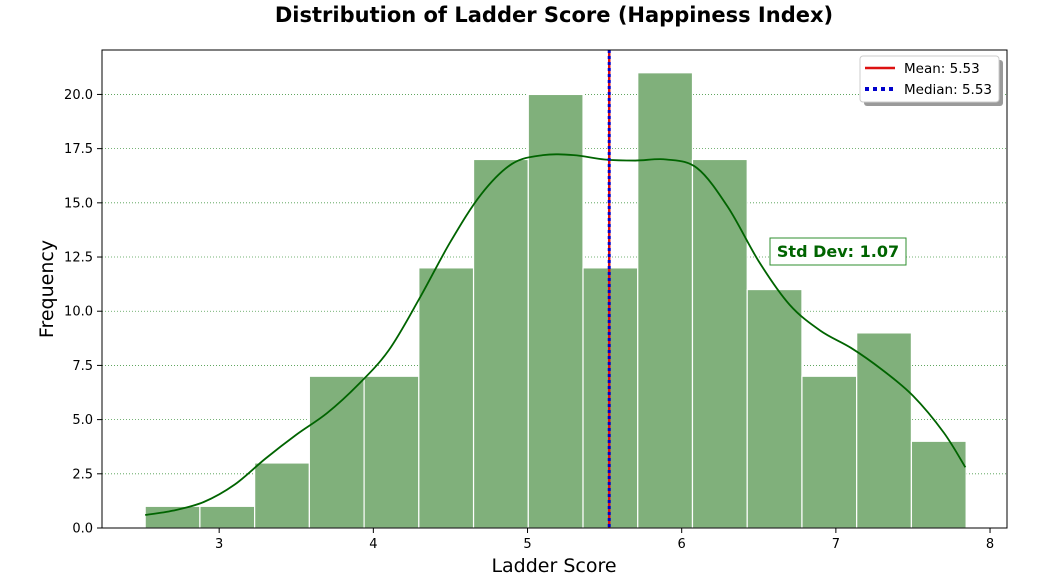 Image resolution: width=1063 pixels, height=584 pixels. Describe the element at coordinates (219, 544) in the screenshot. I see `x-tick-label: 3` at that location.